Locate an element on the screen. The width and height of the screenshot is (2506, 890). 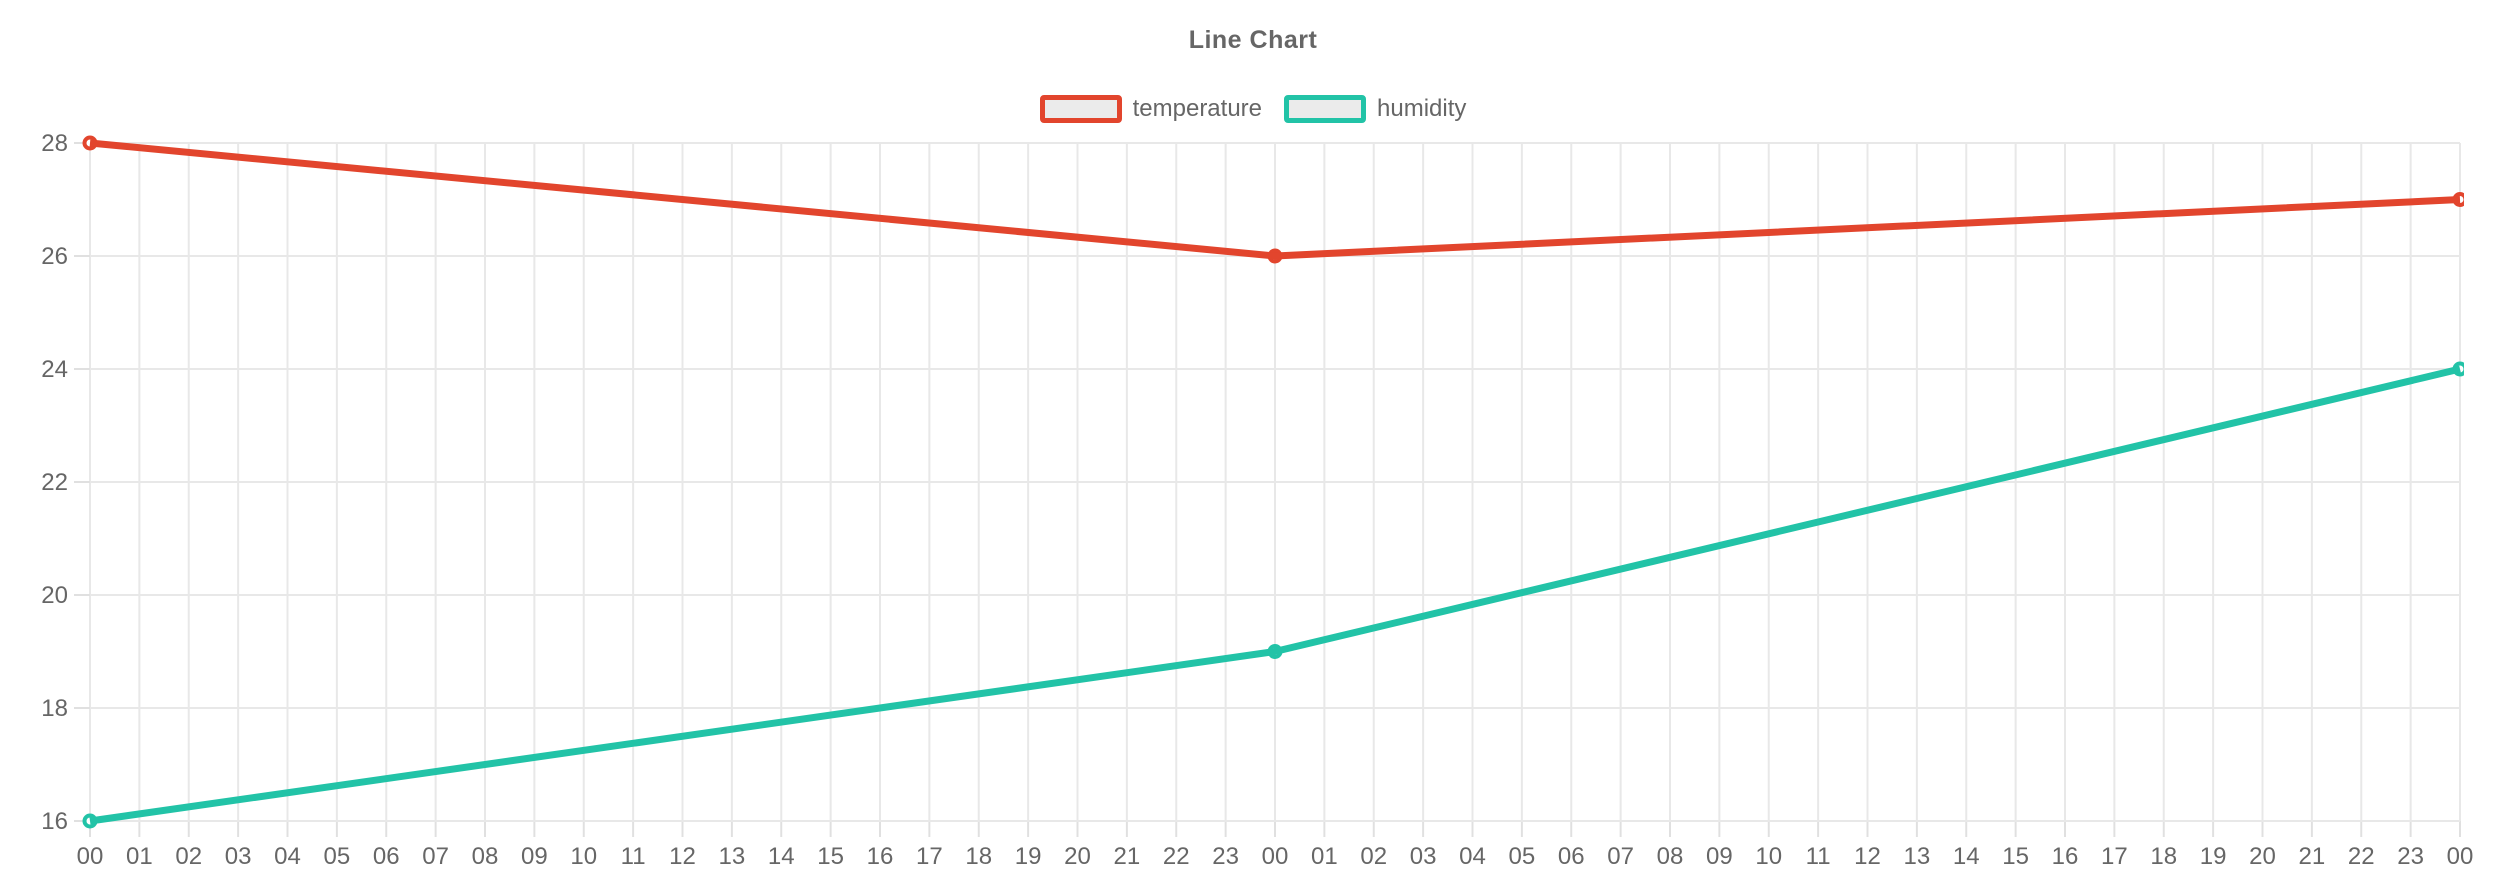
y-axis-label: 26 is located at coordinates (54, 256).